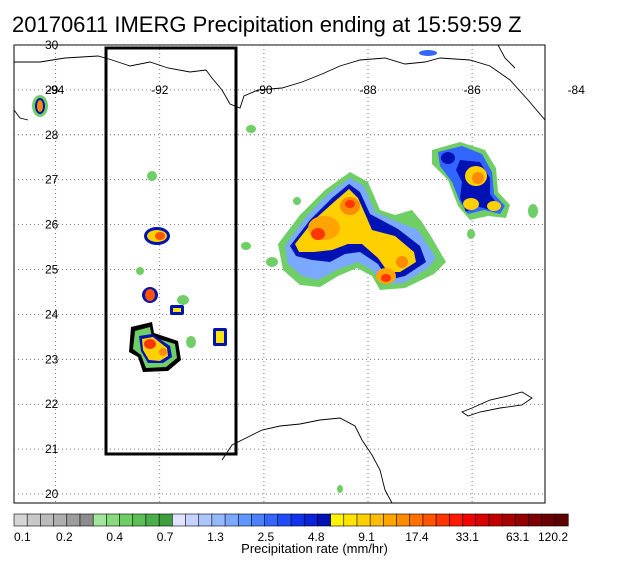 The image size is (629, 571). What do you see at coordinates (316, 90) in the screenshot?
I see `longitude-labels: -94 -92 -90 -88 -86 -84` at bounding box center [316, 90].